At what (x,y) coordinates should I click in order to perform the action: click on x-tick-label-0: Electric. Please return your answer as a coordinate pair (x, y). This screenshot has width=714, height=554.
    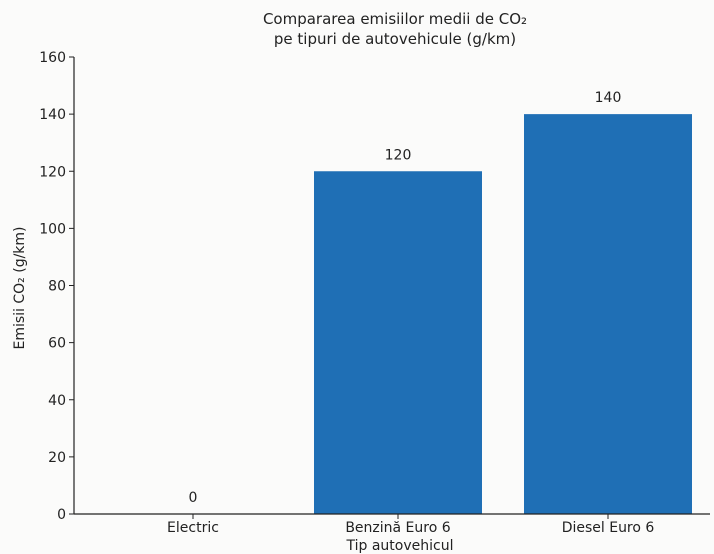
    Looking at the image, I should click on (193, 528).